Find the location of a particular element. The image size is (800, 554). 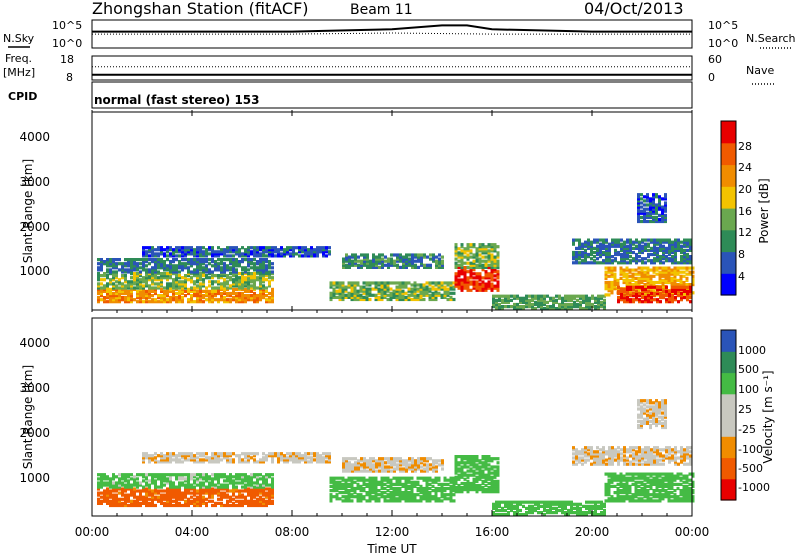

power-cbar-tick-12: 12 is located at coordinates (745, 232).